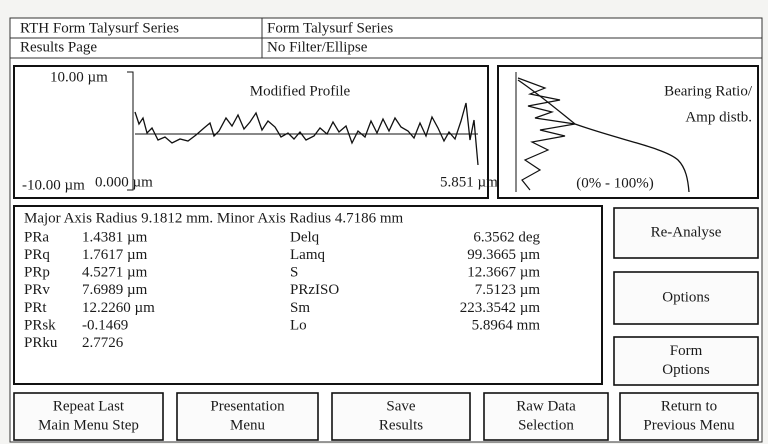  Describe the element at coordinates (506, 237) in the screenshot. I see `param-value: 6.3562 deg` at that location.